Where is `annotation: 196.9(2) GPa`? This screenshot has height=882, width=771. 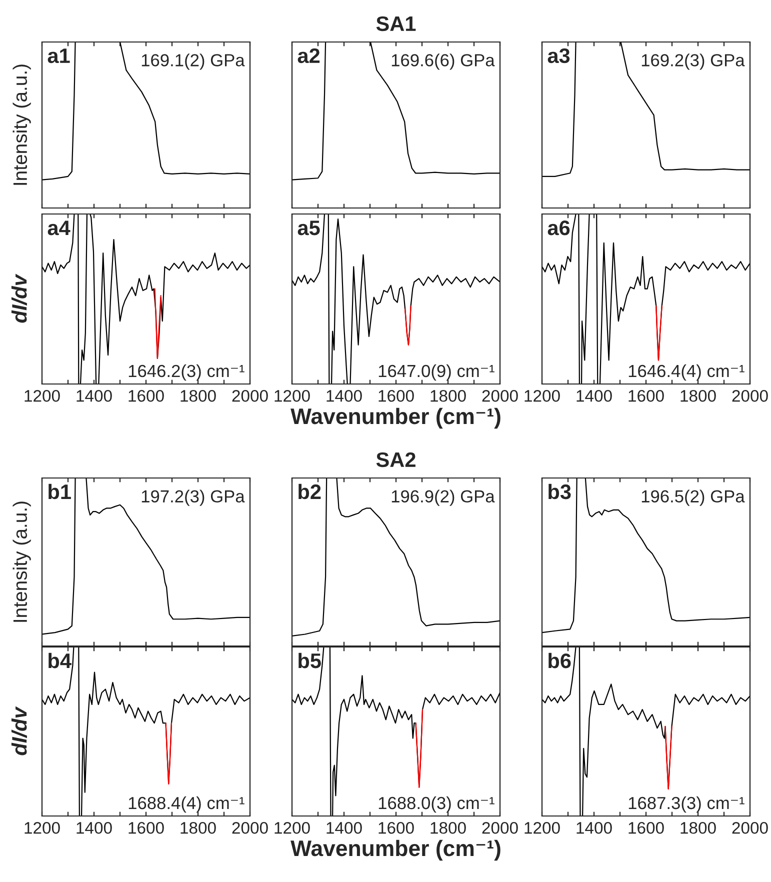 annotation: 196.9(2) GPa is located at coordinates (443, 498).